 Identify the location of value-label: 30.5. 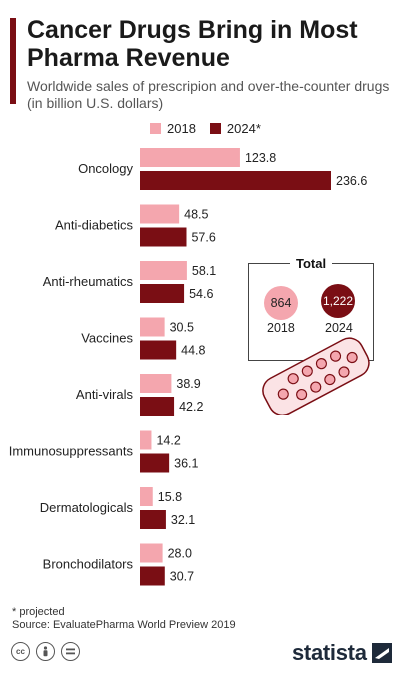
(182, 328).